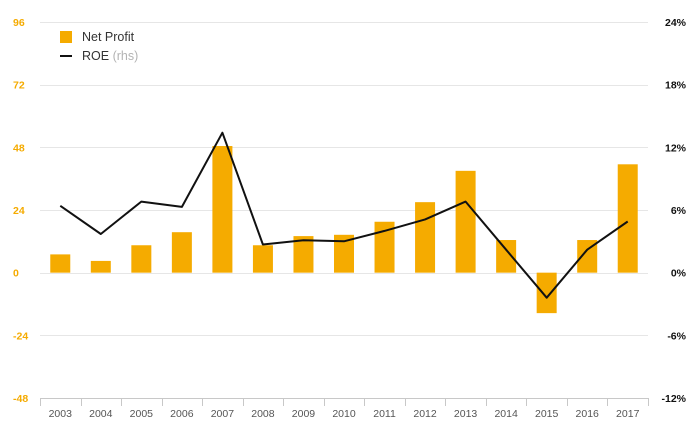  Describe the element at coordinates (588, 414) in the screenshot. I see `x-tick-label-2016: 2016` at that location.